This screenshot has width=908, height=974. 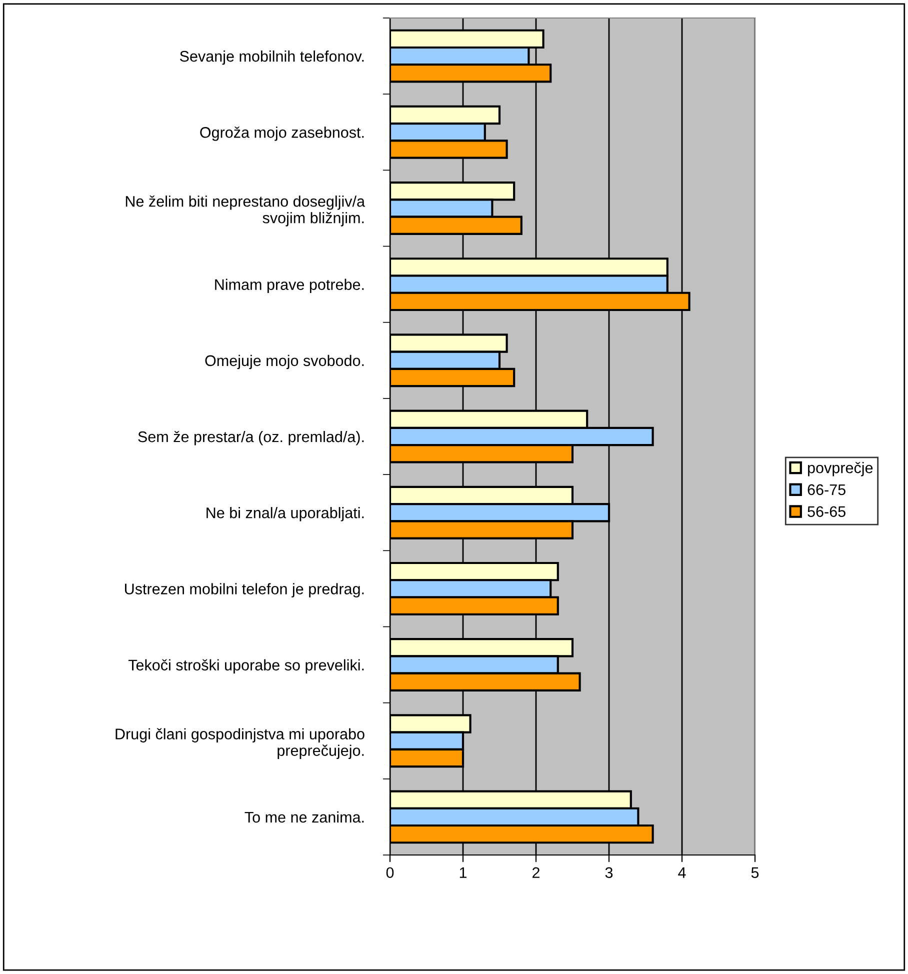 What do you see at coordinates (536, 872) in the screenshot?
I see `x-tick-label: 2` at bounding box center [536, 872].